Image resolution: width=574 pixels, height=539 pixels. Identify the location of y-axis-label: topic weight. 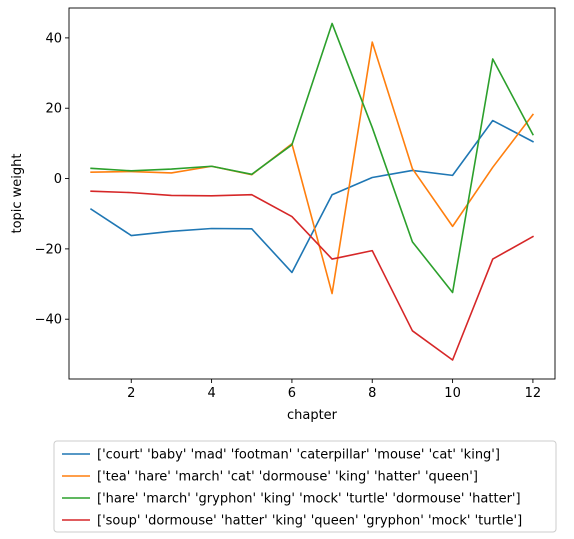
(17, 193).